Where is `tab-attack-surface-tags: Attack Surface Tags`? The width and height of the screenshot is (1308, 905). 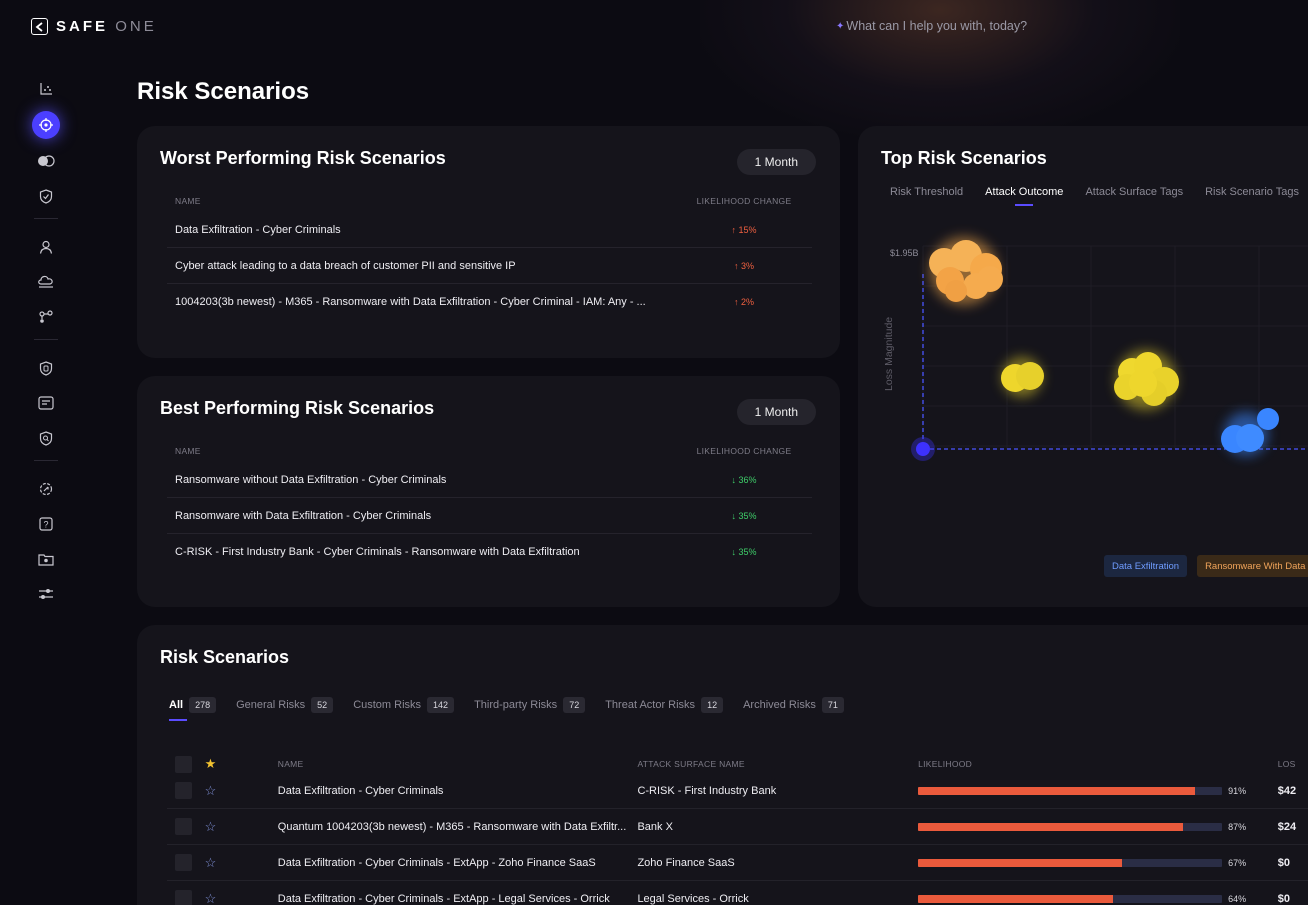 tab-attack-surface-tags: Attack Surface Tags is located at coordinates (1134, 192).